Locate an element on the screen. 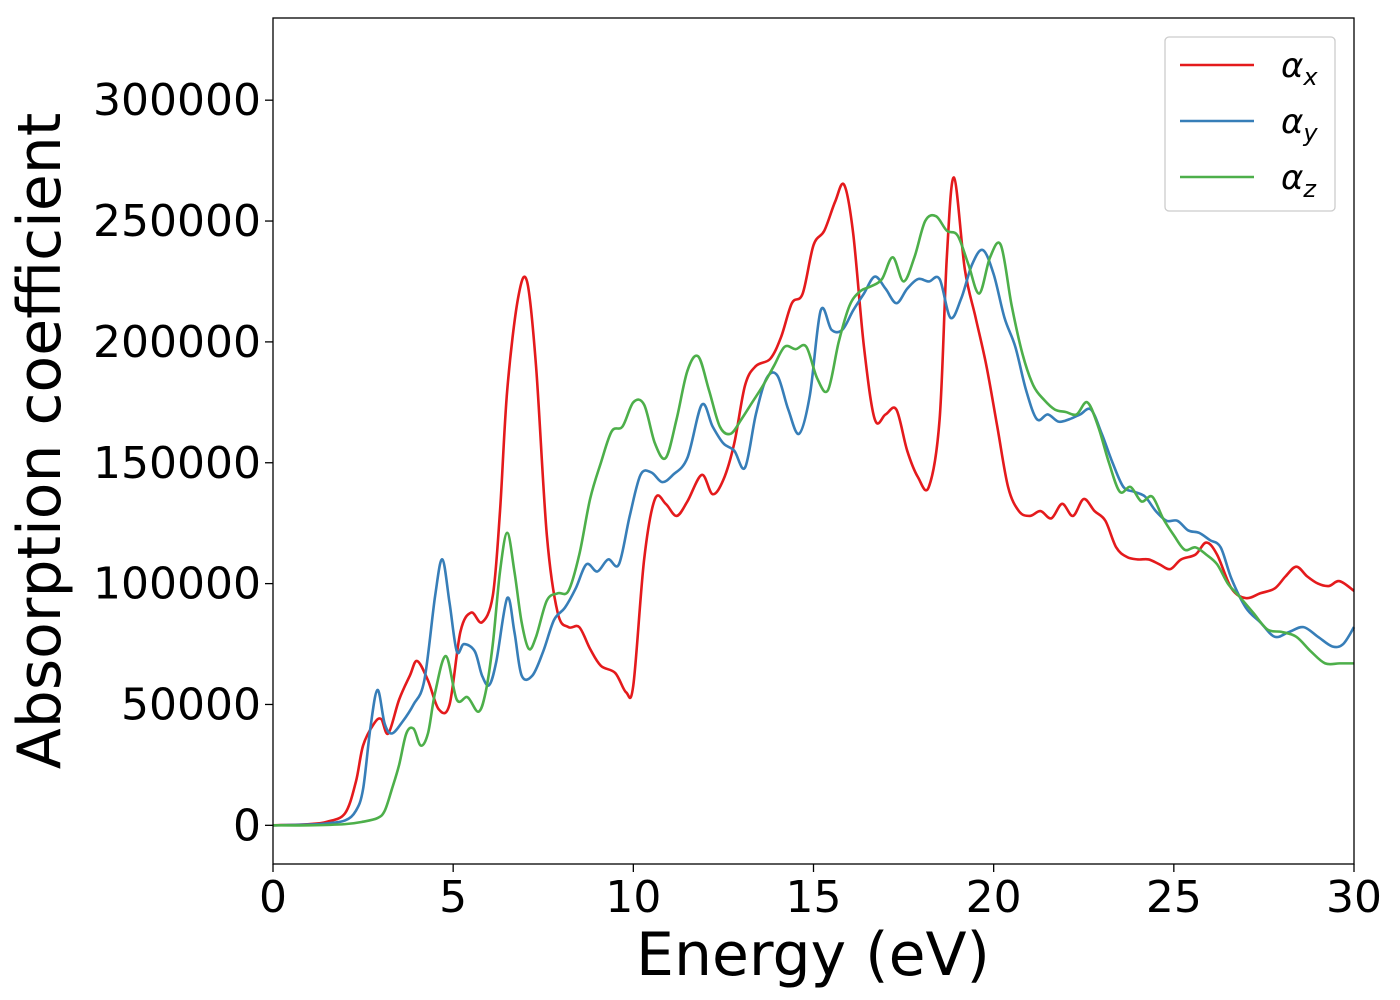 Image resolution: width=1400 pixels, height=1000 pixels. x-tick-label: 5 is located at coordinates (453, 897).